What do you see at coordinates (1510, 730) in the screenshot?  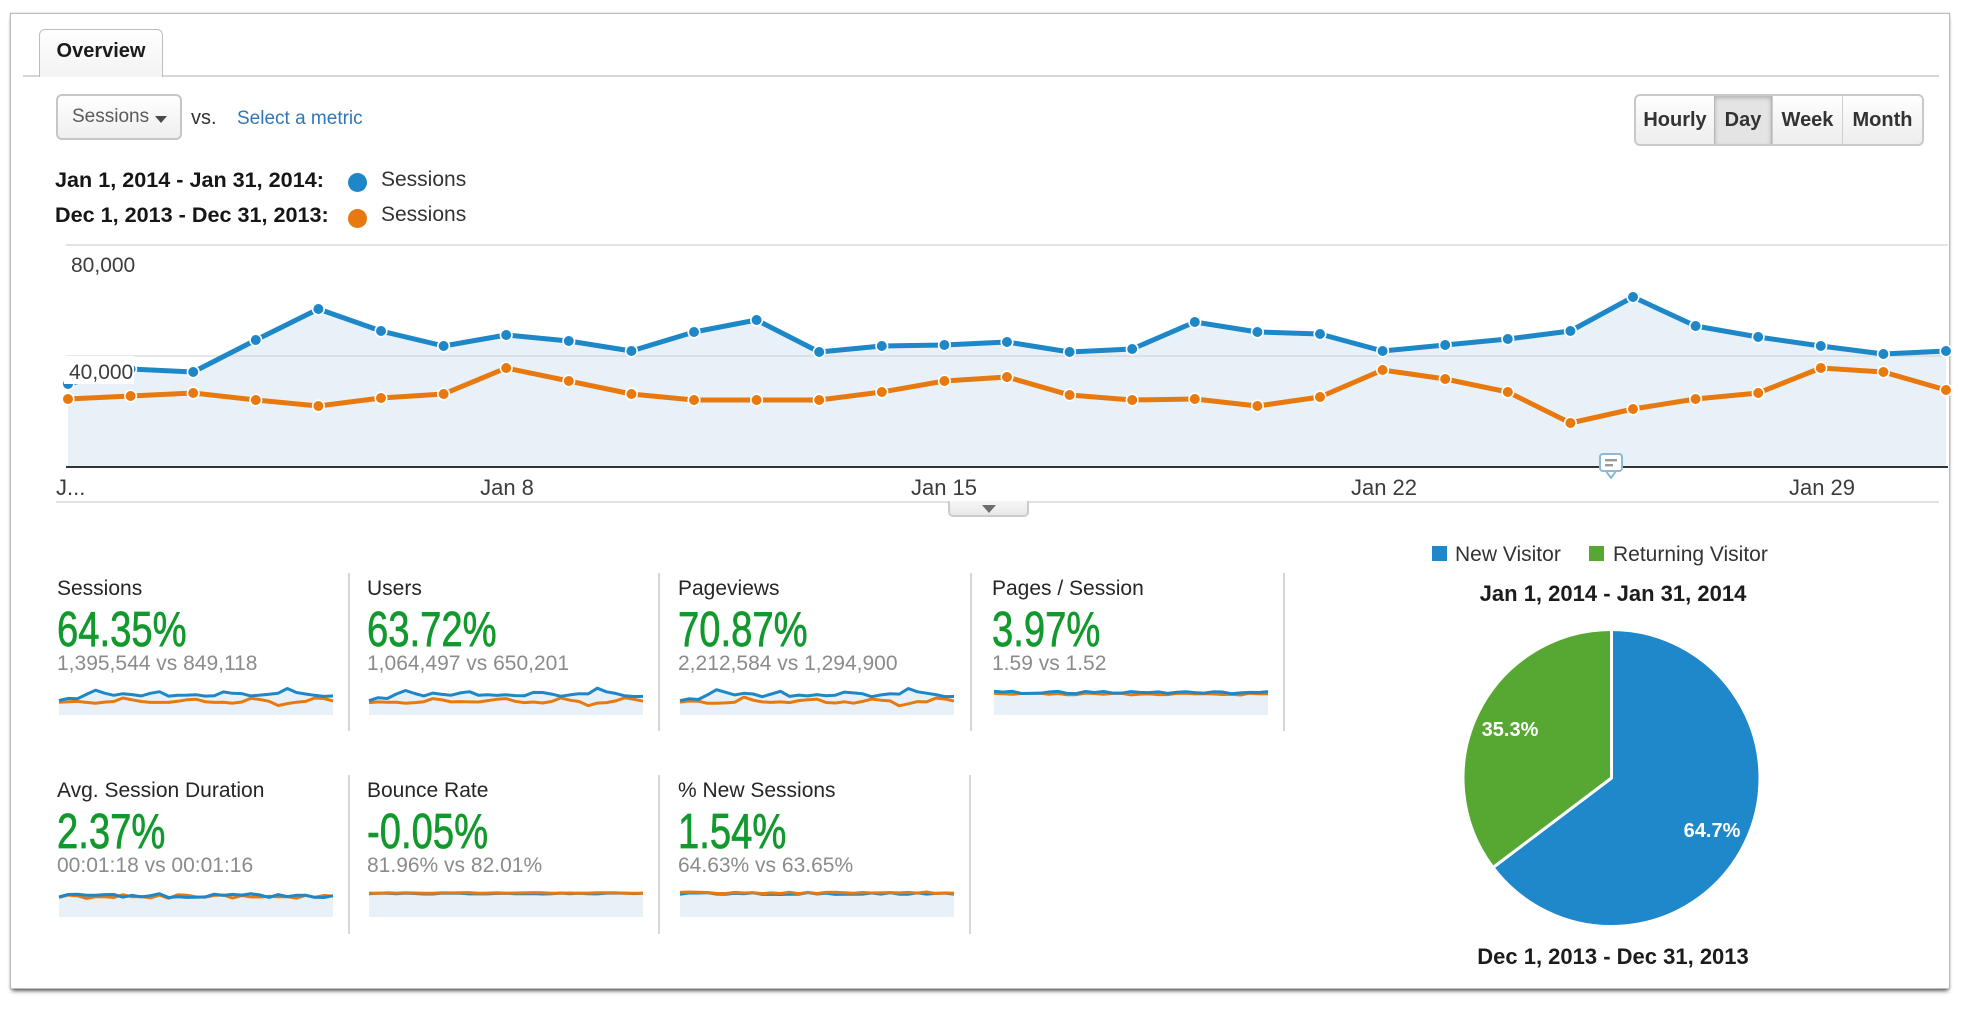 I see `svg-text: 35.3%` at bounding box center [1510, 730].